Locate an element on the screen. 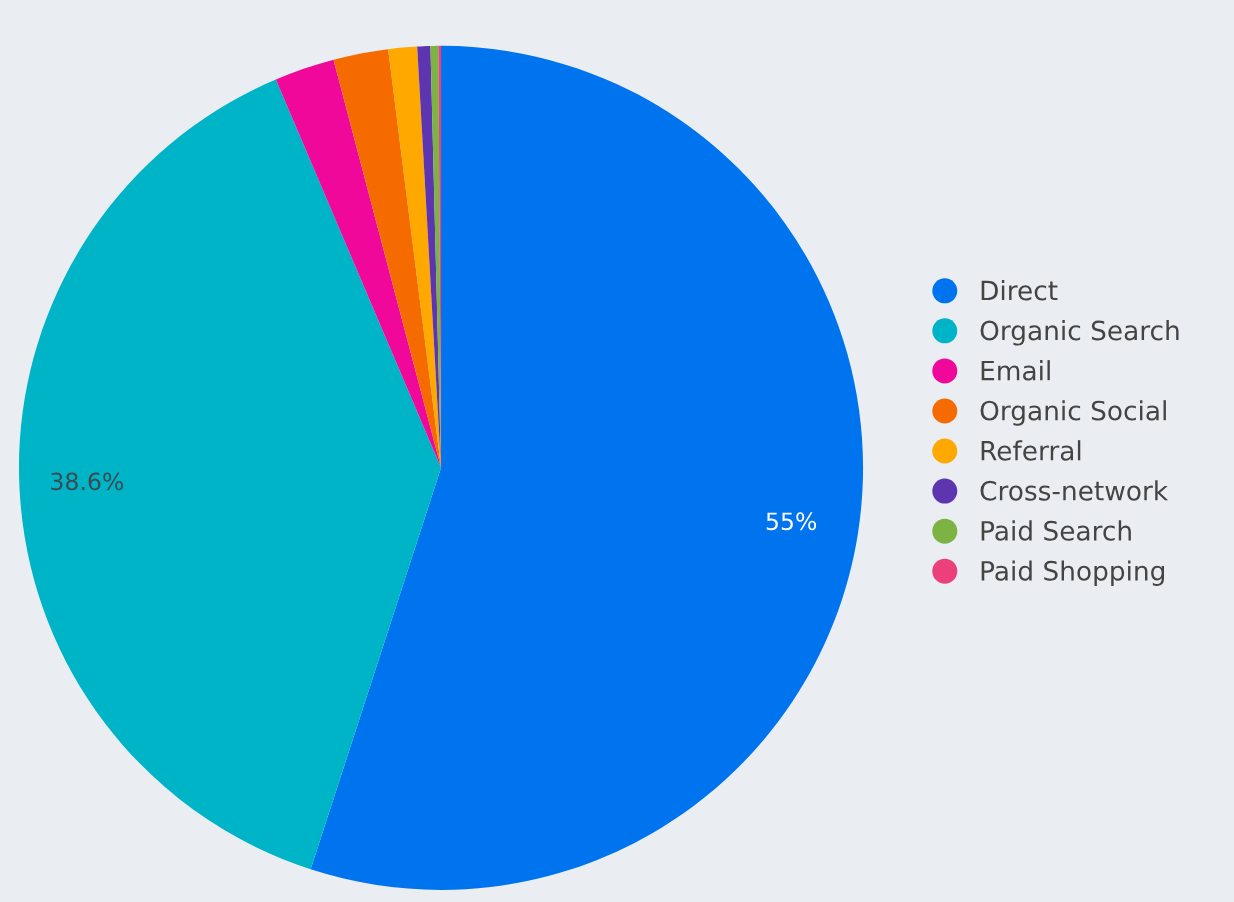 This screenshot has width=1234, height=902. legend-label: Cross-network is located at coordinates (1074, 490).